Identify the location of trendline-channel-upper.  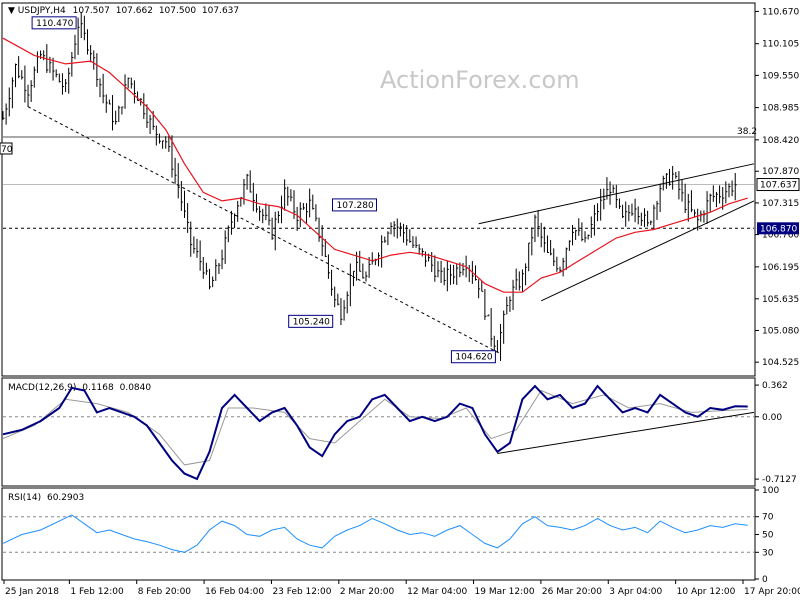
(616, 194).